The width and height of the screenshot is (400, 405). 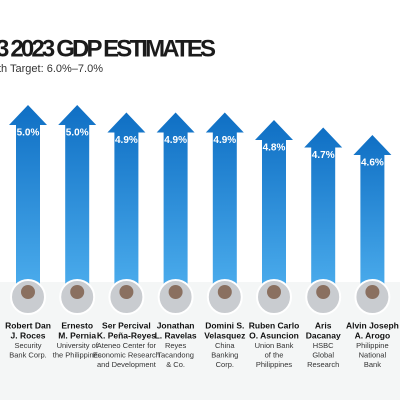 What do you see at coordinates (323, 364) in the screenshot?
I see `person-org: Research` at bounding box center [323, 364].